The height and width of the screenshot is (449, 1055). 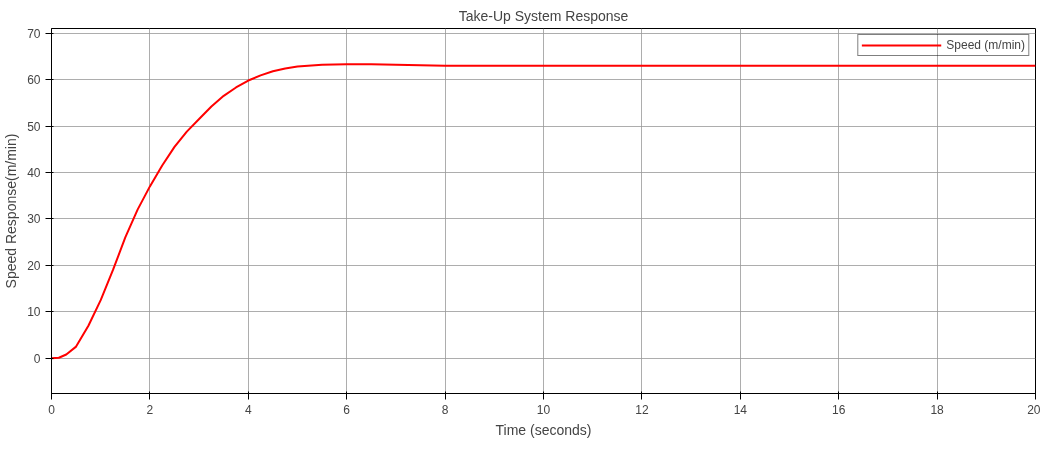 What do you see at coordinates (445, 409) in the screenshot?
I see `x-tick-label: 8` at bounding box center [445, 409].